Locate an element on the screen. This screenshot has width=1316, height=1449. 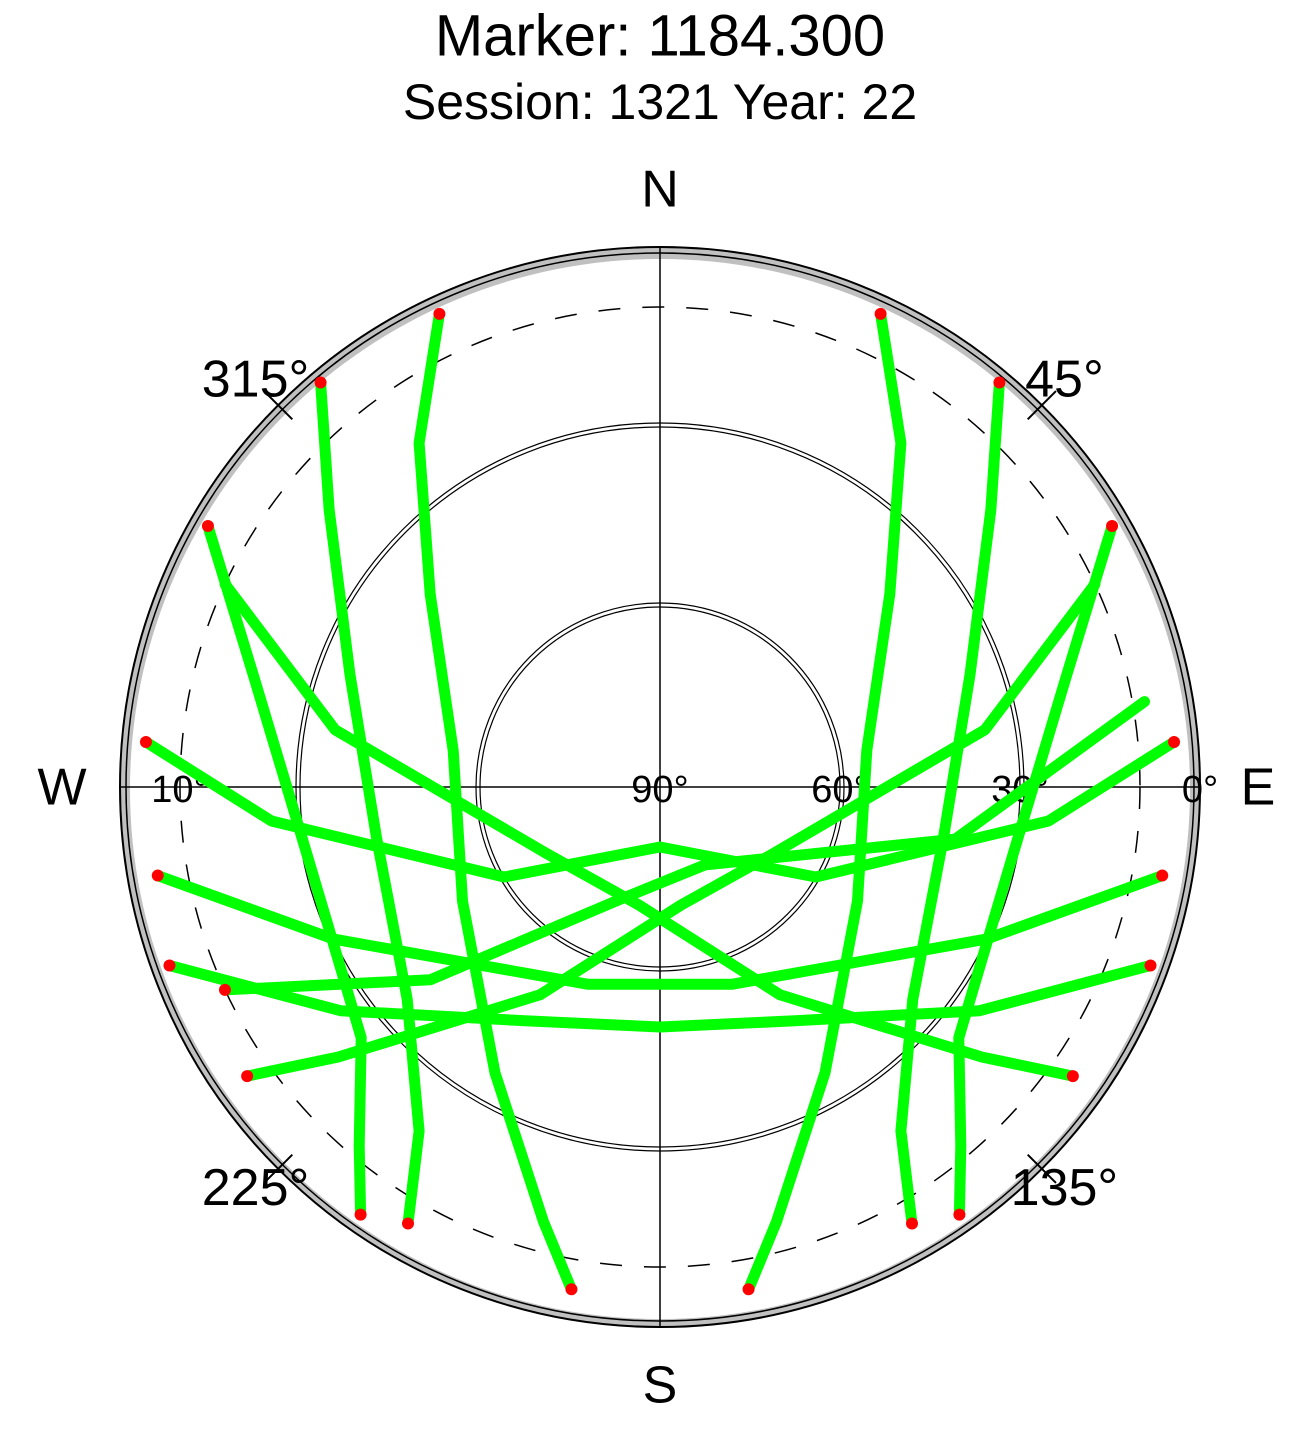
direction-label: N is located at coordinates (660, 190).